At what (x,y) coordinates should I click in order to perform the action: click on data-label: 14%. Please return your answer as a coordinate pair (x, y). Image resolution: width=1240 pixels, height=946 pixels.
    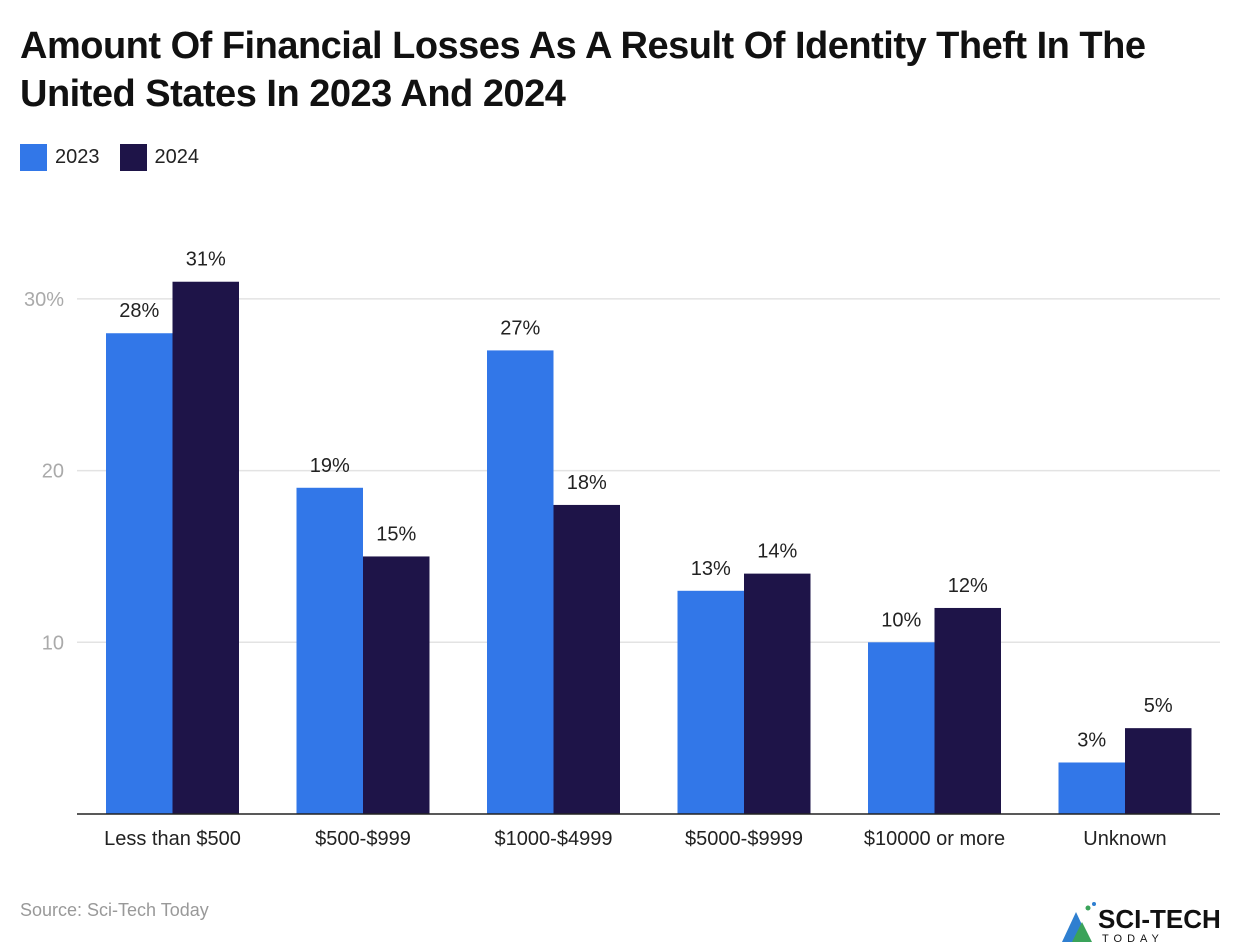
    Looking at the image, I should click on (777, 552).